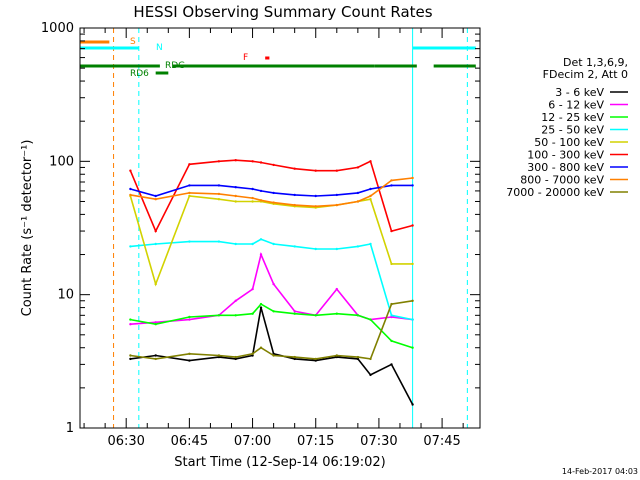 Image resolution: width=640 pixels, height=480 pixels. Describe the element at coordinates (565, 167) in the screenshot. I see `legend-label-300-800-kev: 300 - 800 keV` at that location.